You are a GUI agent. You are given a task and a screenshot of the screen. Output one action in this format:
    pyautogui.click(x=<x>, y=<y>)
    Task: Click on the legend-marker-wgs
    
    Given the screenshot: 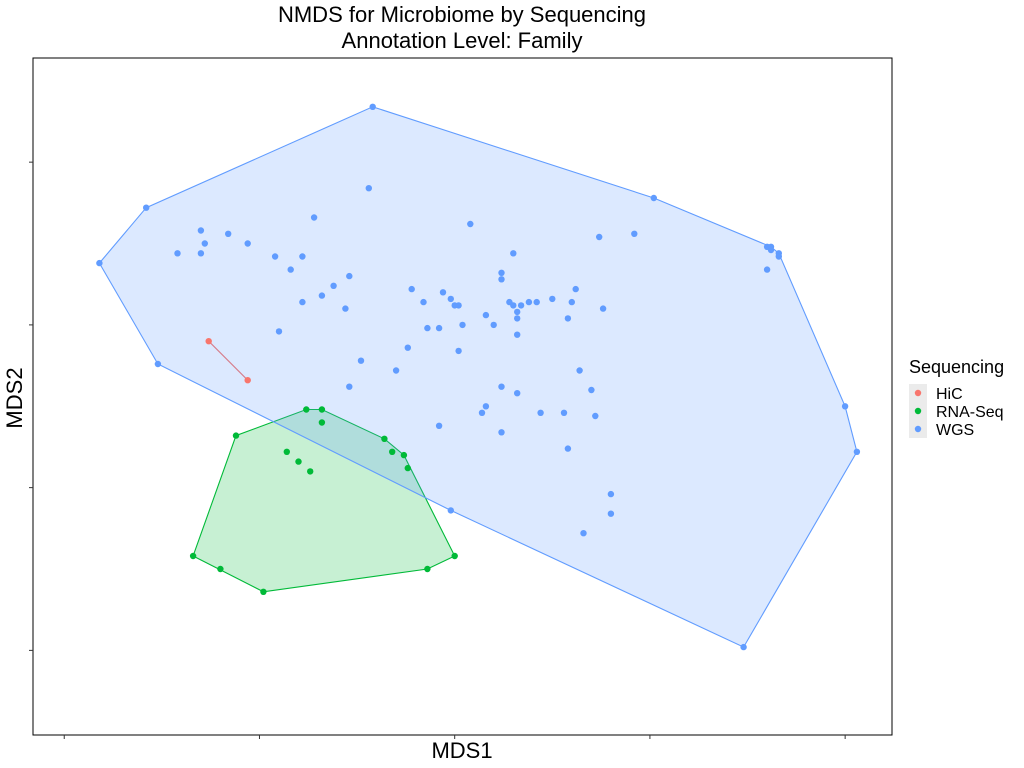 What is the action you would take?
    pyautogui.click(x=918, y=429)
    